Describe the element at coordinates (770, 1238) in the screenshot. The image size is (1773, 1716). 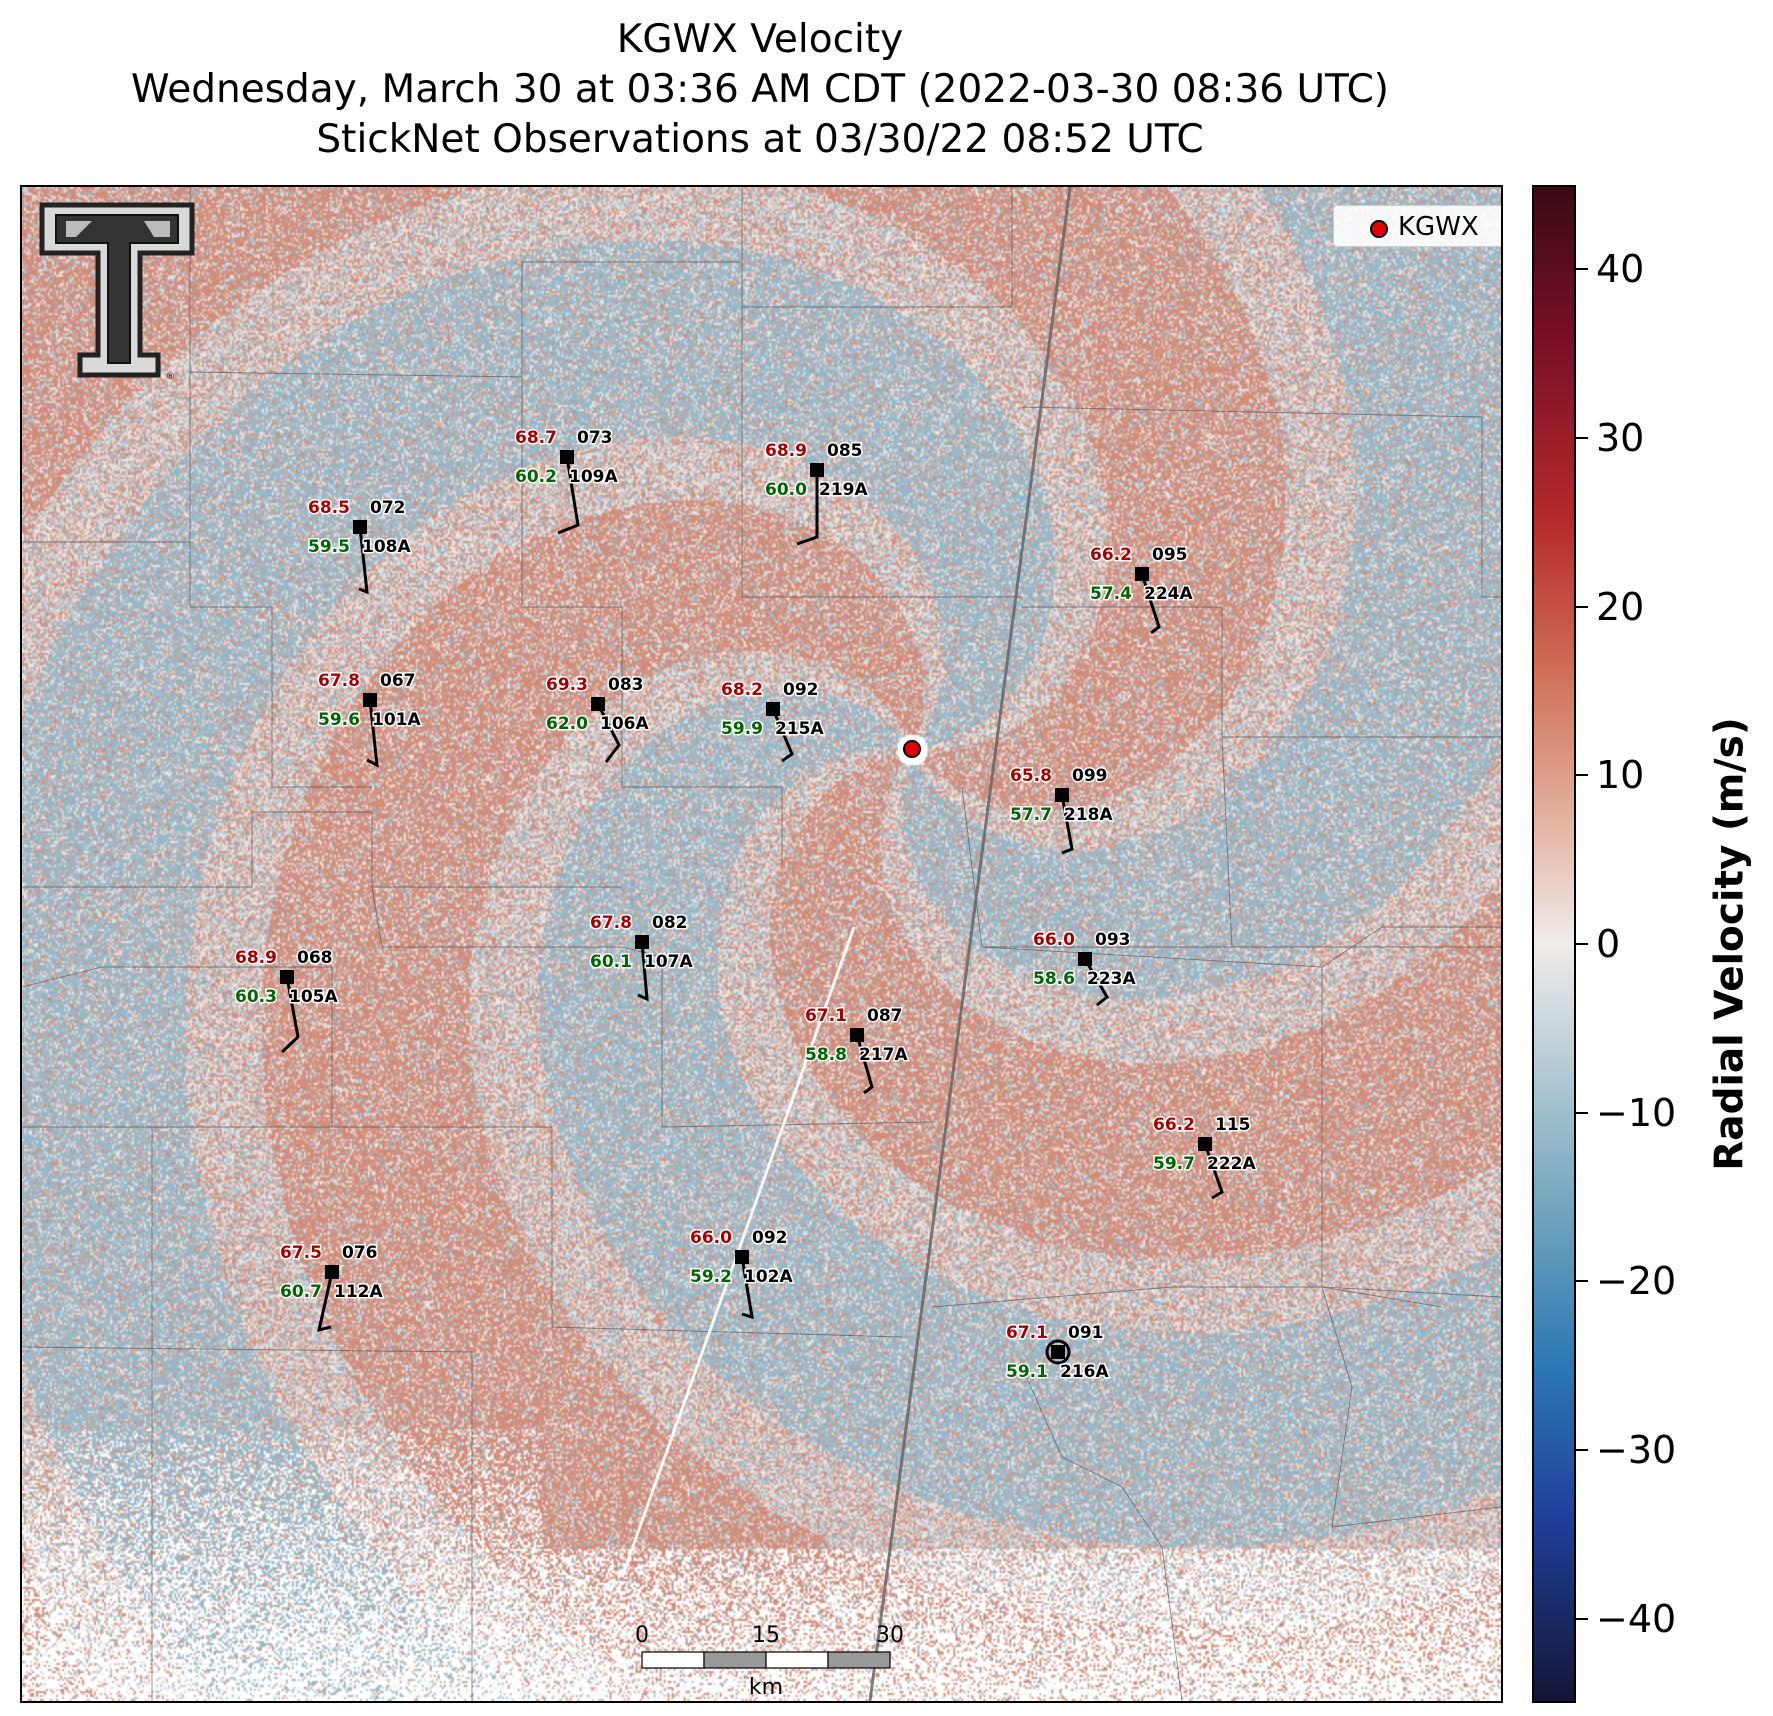
I see `station-wind-direction: 092` at that location.